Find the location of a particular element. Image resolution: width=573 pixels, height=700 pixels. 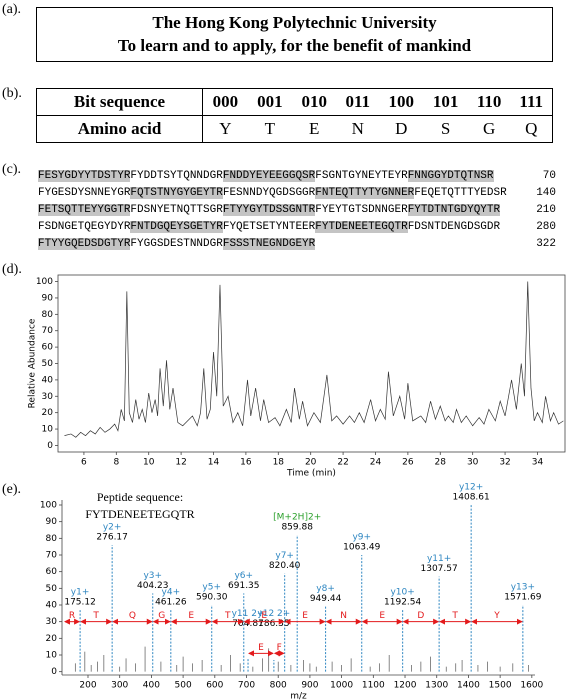

ion-name: y11 2+ is located at coordinates (248, 614).